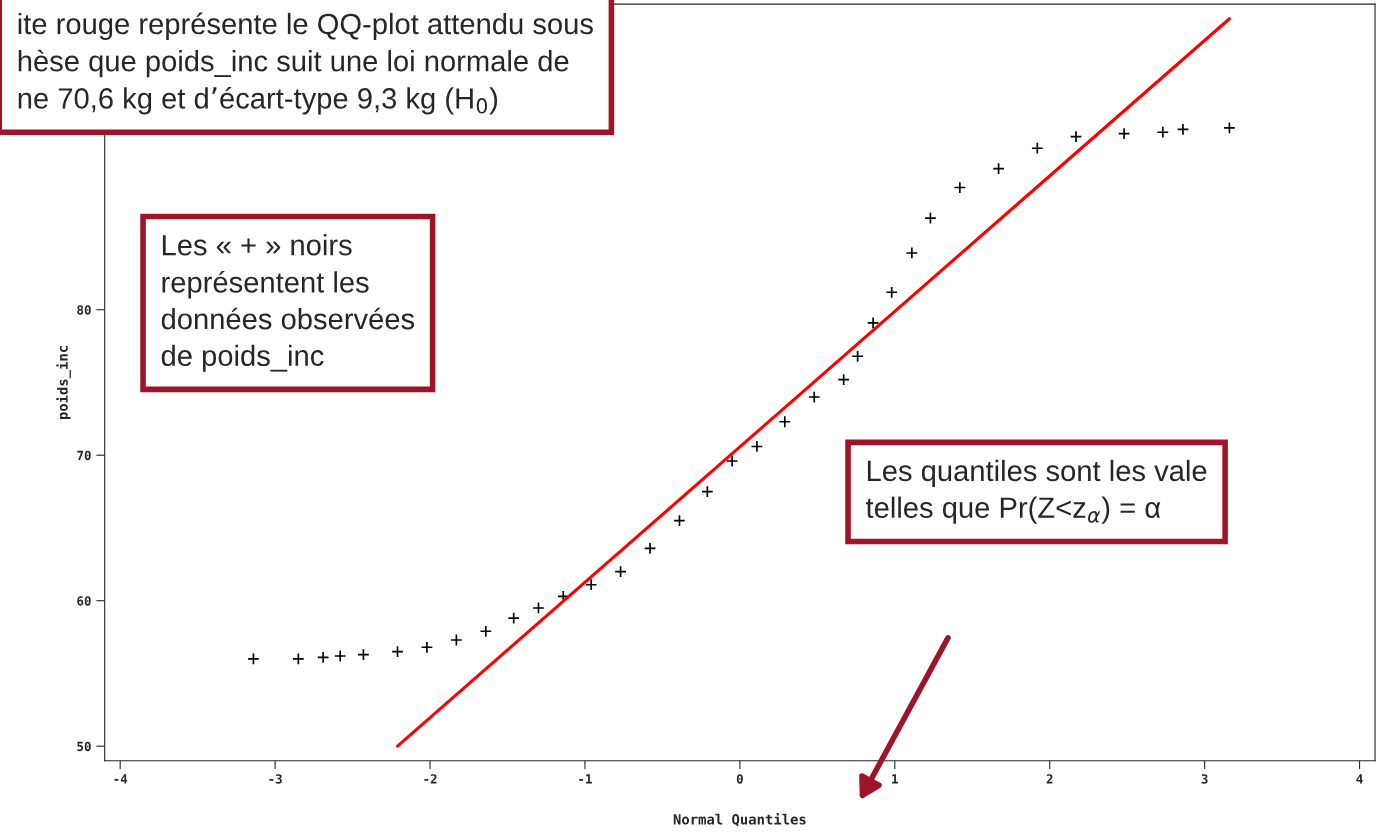 The image size is (1396, 836). I want to click on x-tick-label: -2, so click(430, 779).